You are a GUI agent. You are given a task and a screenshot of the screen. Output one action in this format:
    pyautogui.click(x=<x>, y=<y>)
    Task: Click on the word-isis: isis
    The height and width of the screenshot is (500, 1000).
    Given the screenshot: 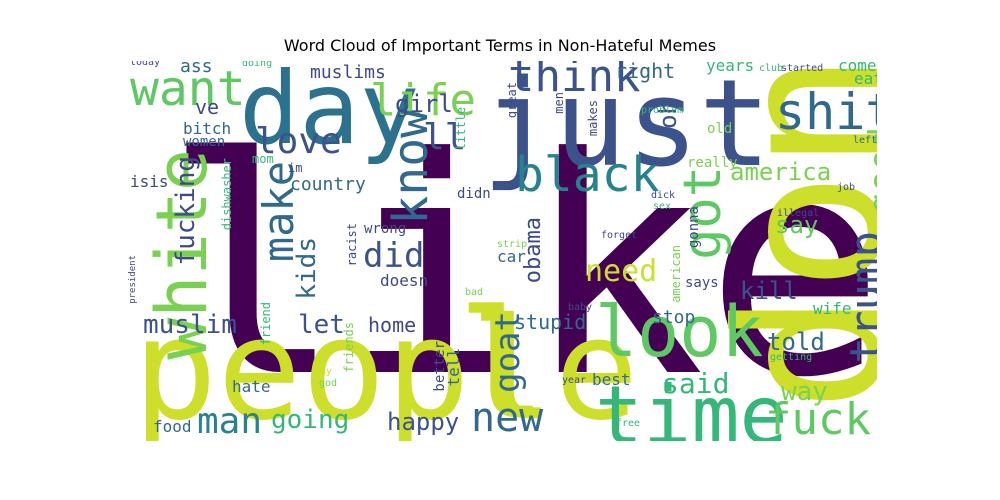 What is the action you would take?
    pyautogui.click(x=149, y=181)
    